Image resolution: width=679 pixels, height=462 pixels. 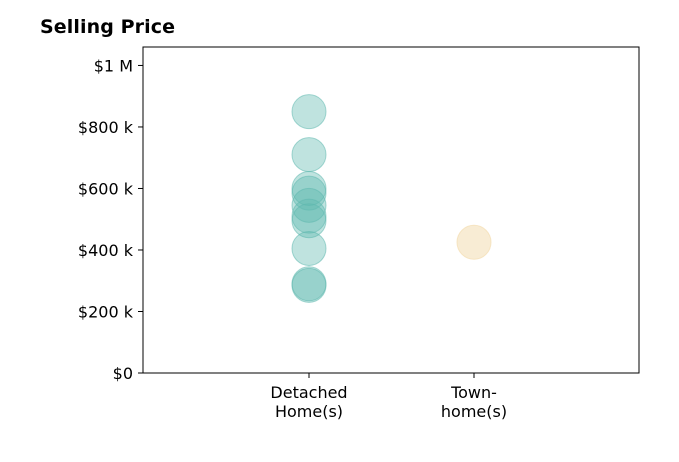 What do you see at coordinates (106, 250) in the screenshot?
I see `y-tick-label: $400 k` at bounding box center [106, 250].